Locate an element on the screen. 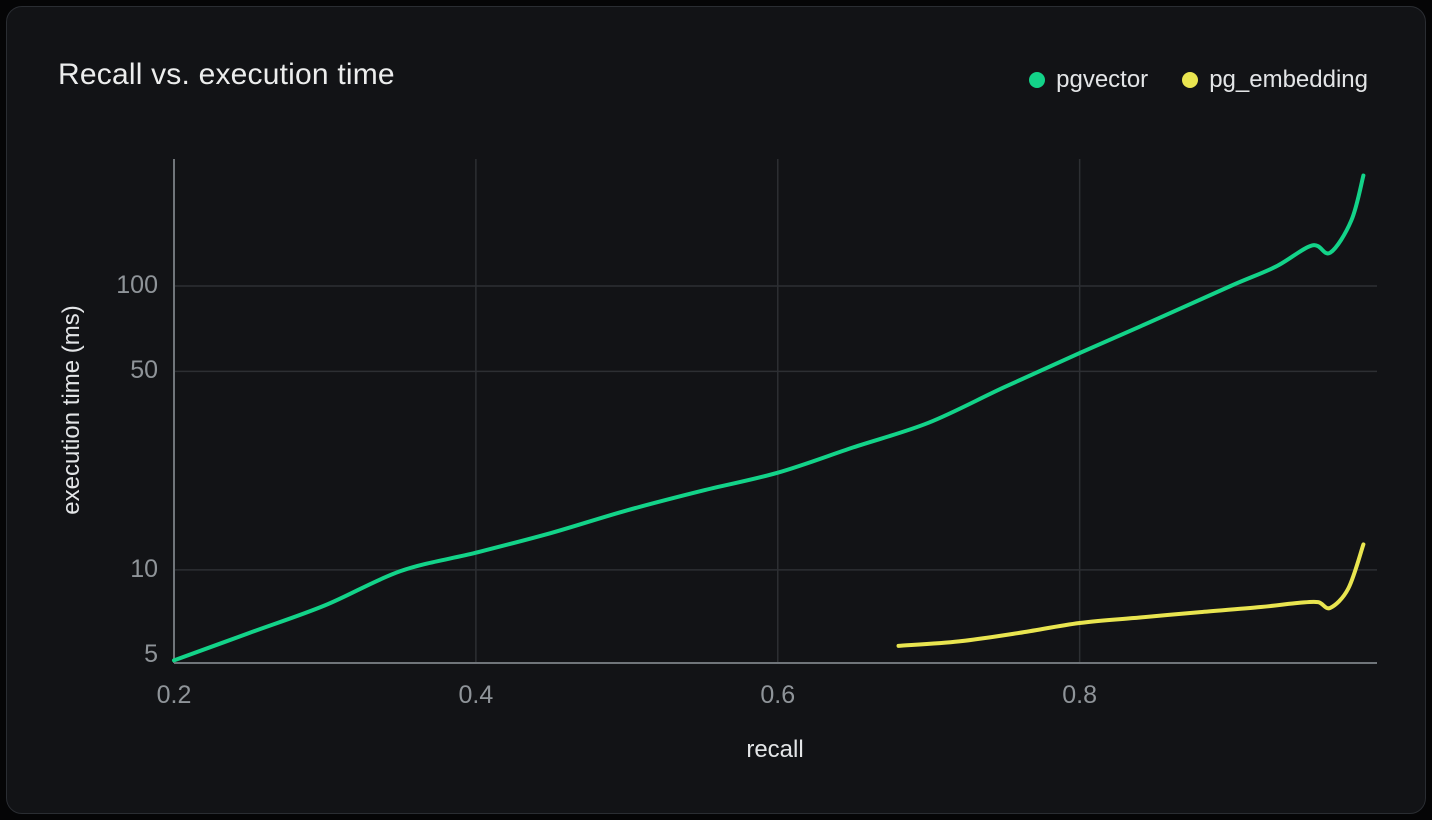 The image size is (1432, 820). y-tick-label: 5 is located at coordinates (151, 654).